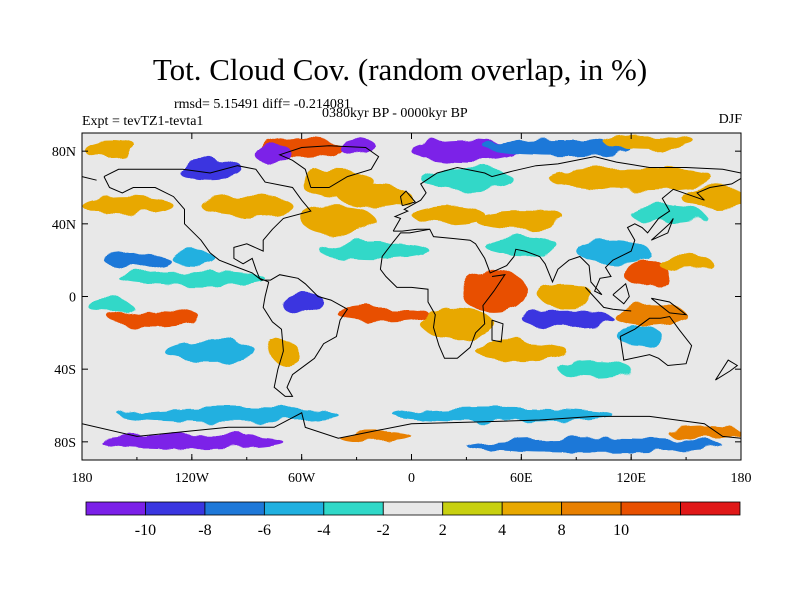  Describe the element at coordinates (631, 478) in the screenshot. I see `lon-tick-label: 120E` at that location.